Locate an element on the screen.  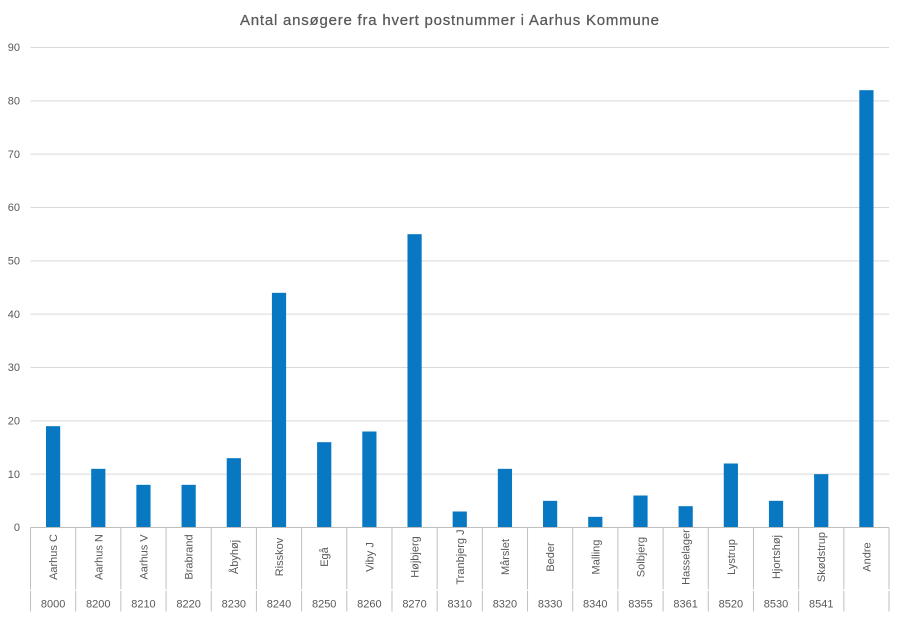
svg-text: 8361 is located at coordinates (685, 605).